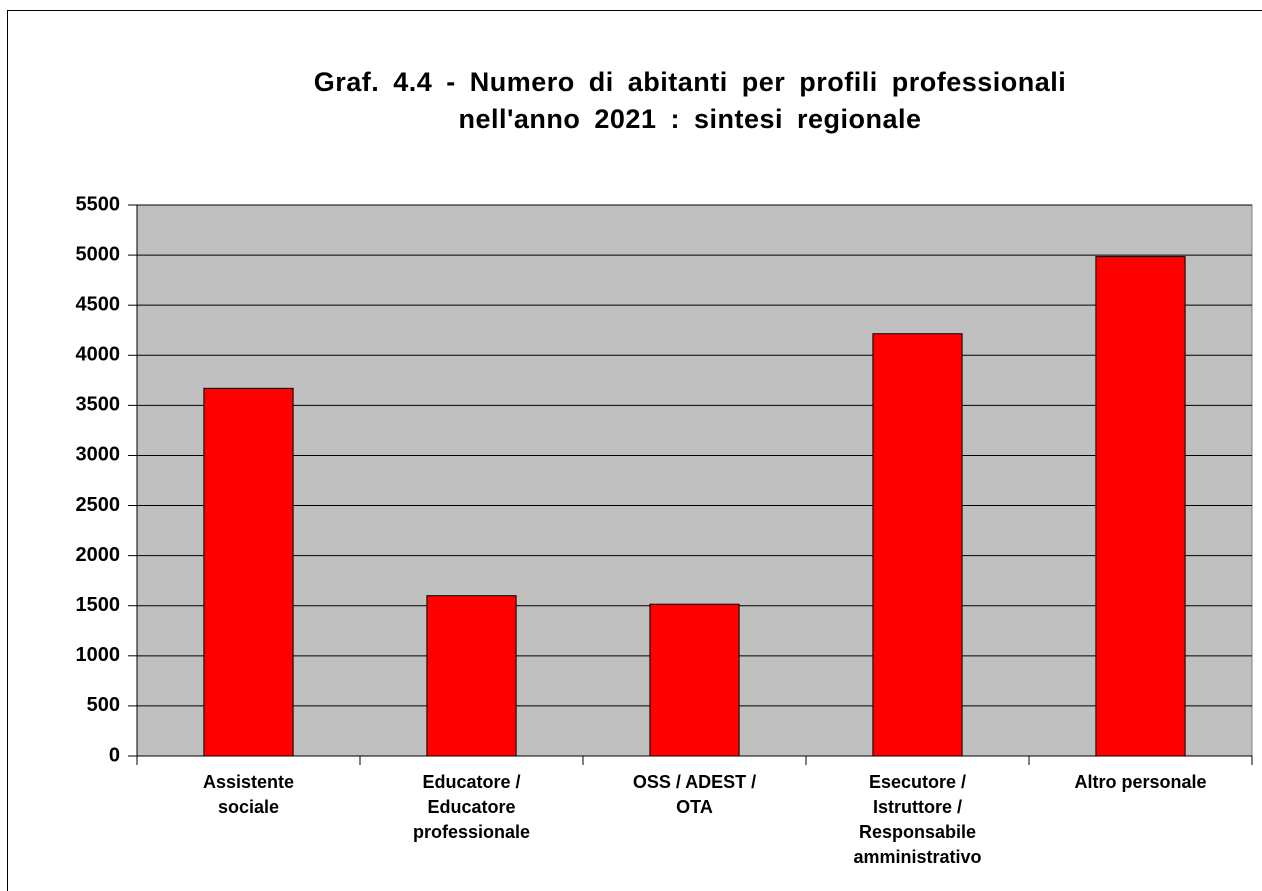  Describe the element at coordinates (114, 755) in the screenshot. I see `y-tick-label: 0` at that location.